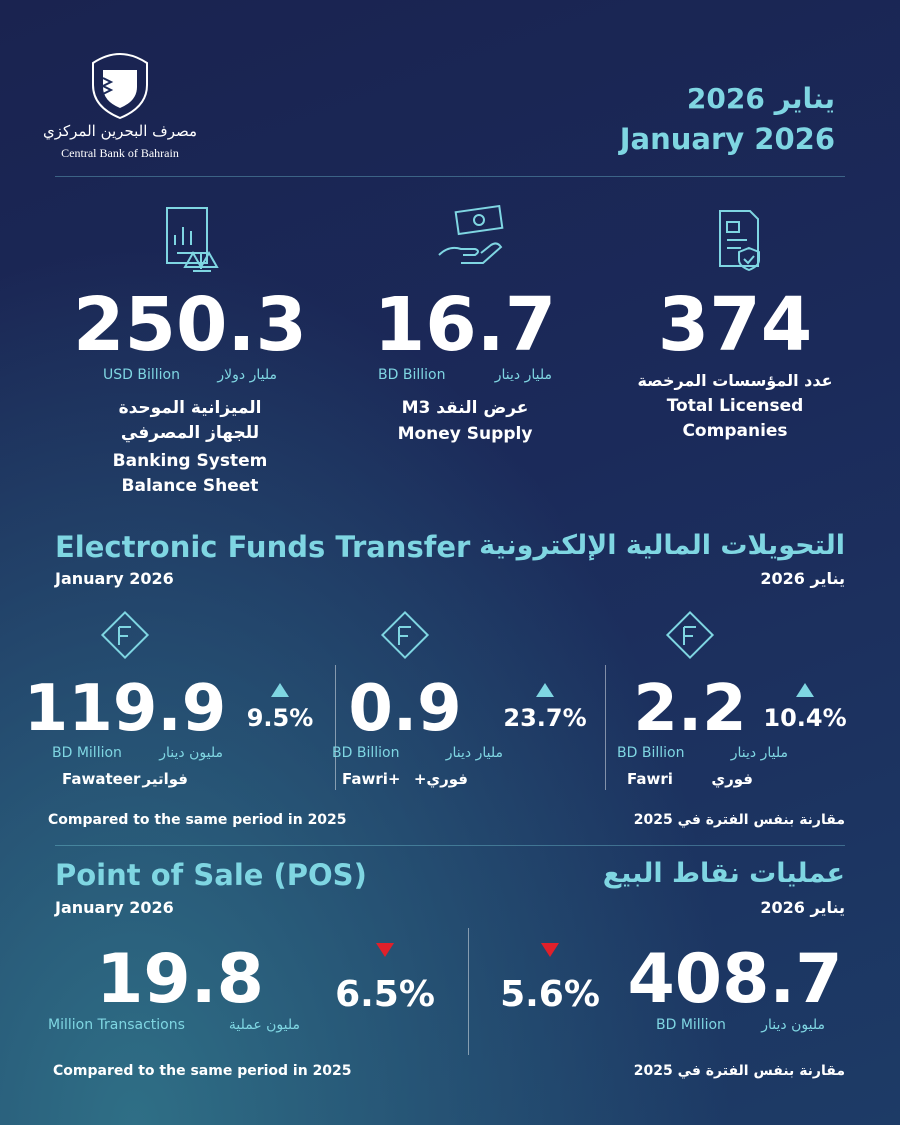 The width and height of the screenshot is (900, 1125). I want to click on money-icon, so click(471, 234).